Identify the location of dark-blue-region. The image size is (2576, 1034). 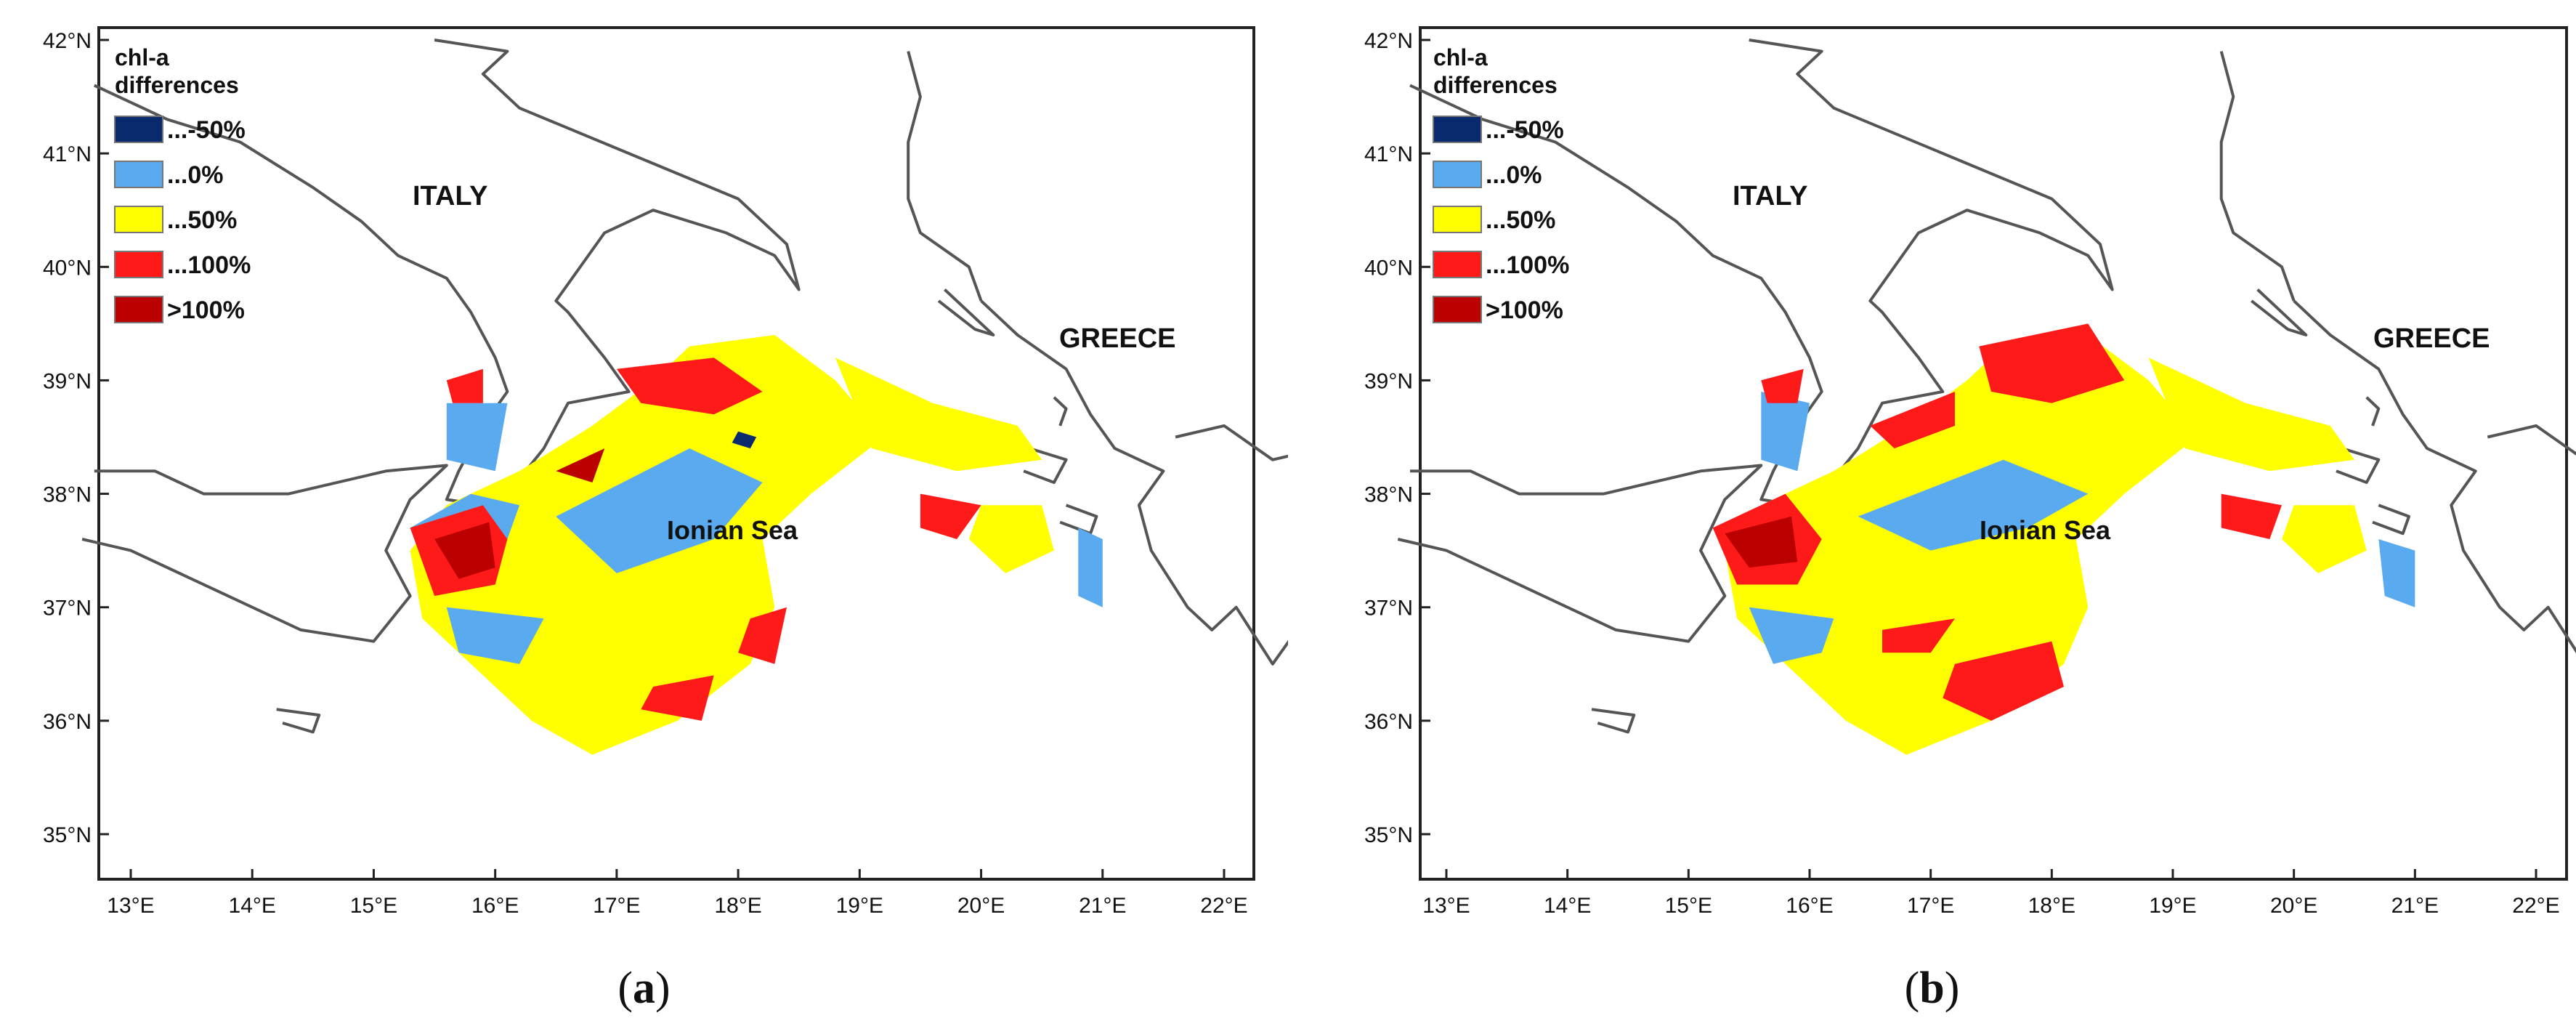
(744, 440).